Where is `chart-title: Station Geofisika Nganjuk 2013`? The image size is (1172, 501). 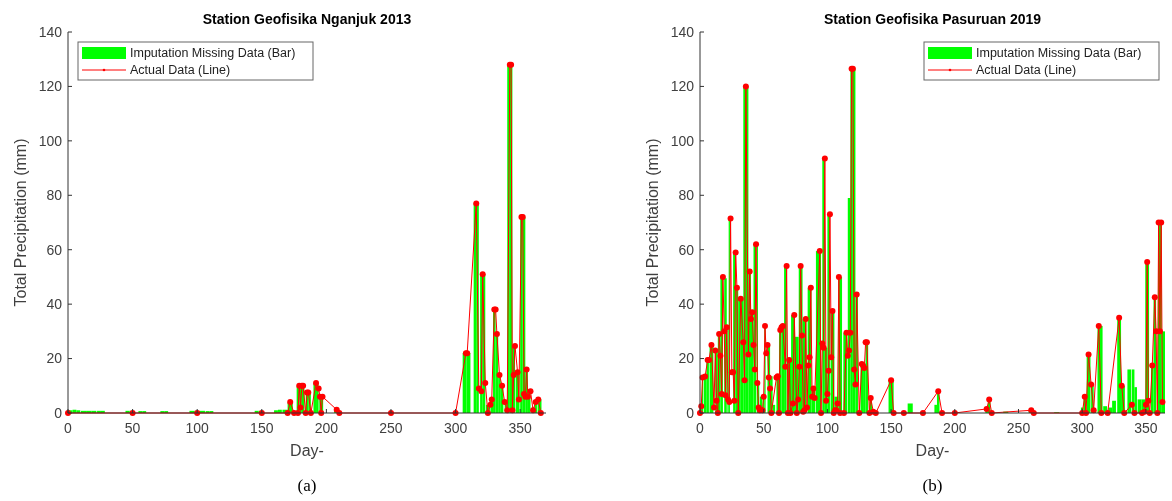
chart-title: Station Geofisika Nganjuk 2013 is located at coordinates (307, 19).